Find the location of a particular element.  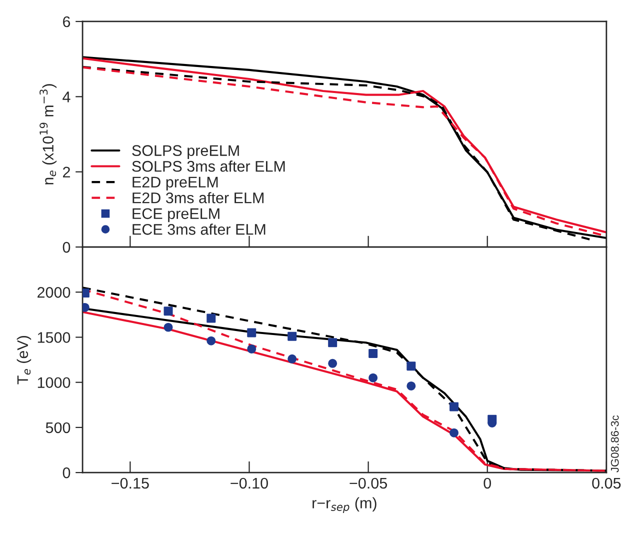

x-tick-label: −0.10 is located at coordinates (249, 483).